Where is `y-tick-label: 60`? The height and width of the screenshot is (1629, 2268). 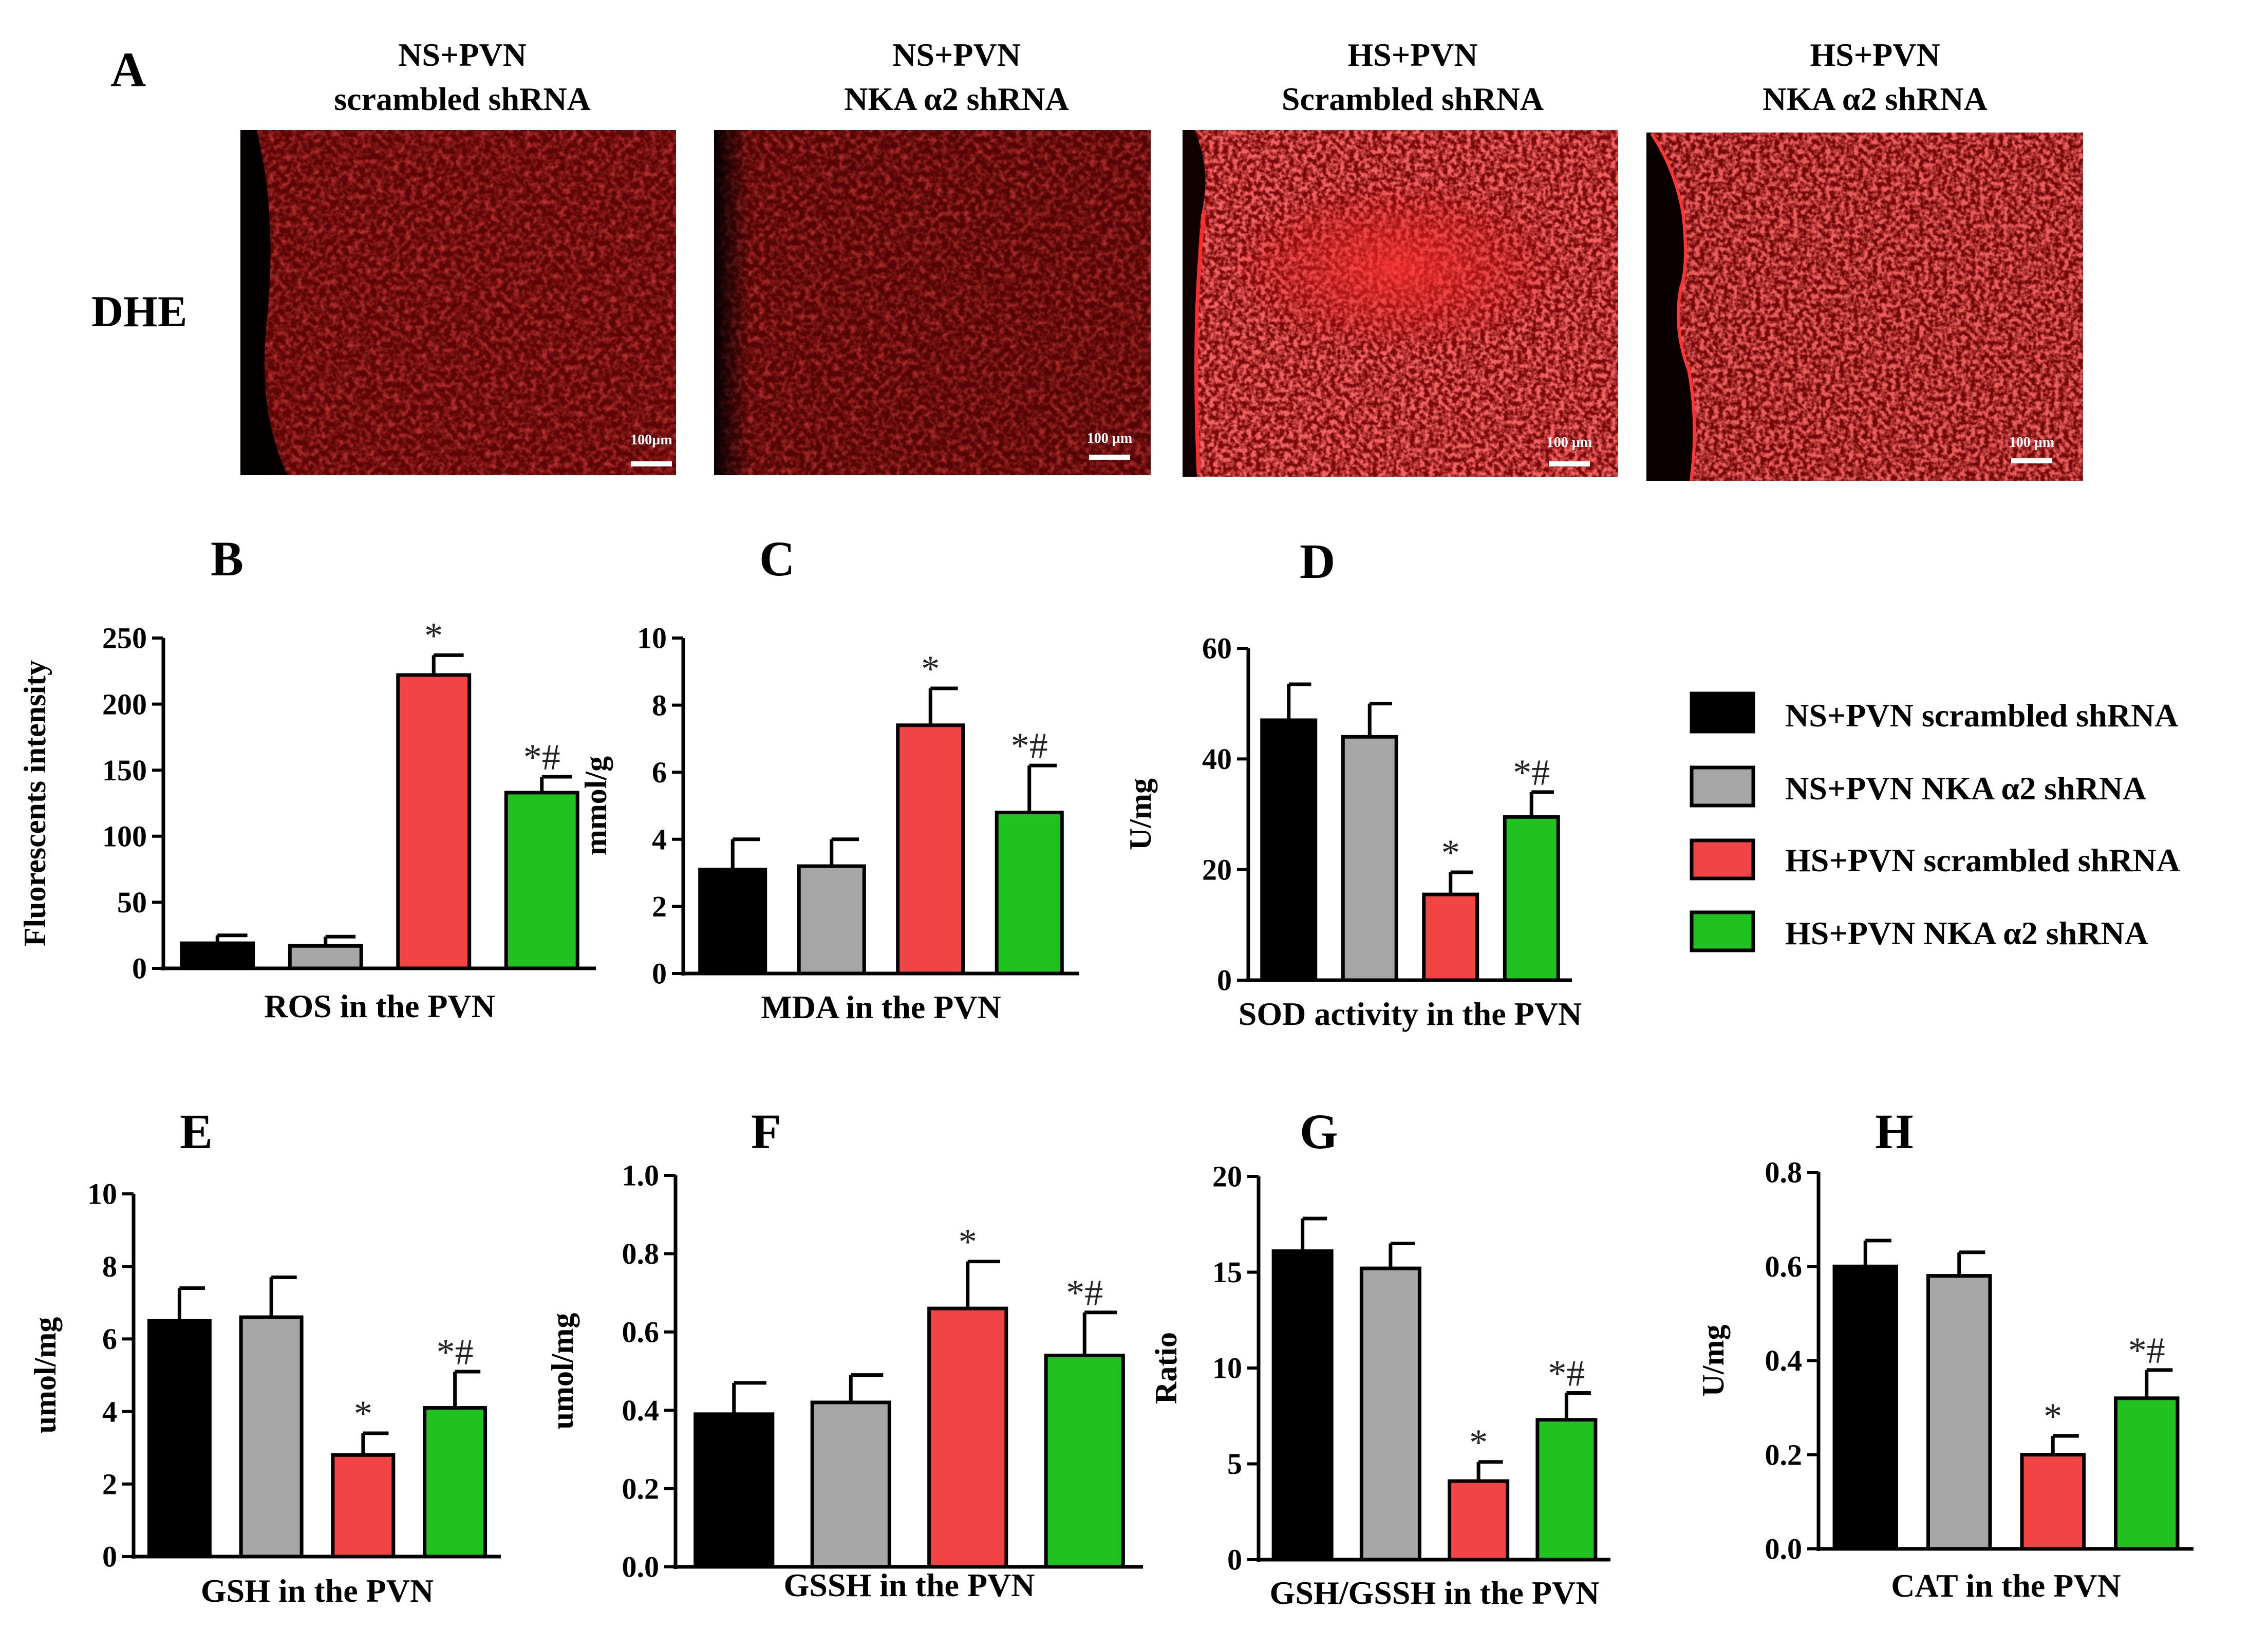
y-tick-label: 60 is located at coordinates (1217, 649).